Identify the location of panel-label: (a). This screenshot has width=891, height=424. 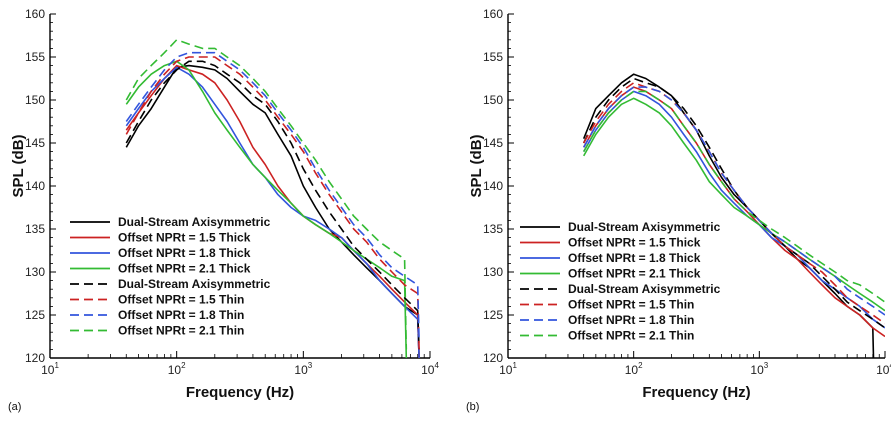
(14, 407).